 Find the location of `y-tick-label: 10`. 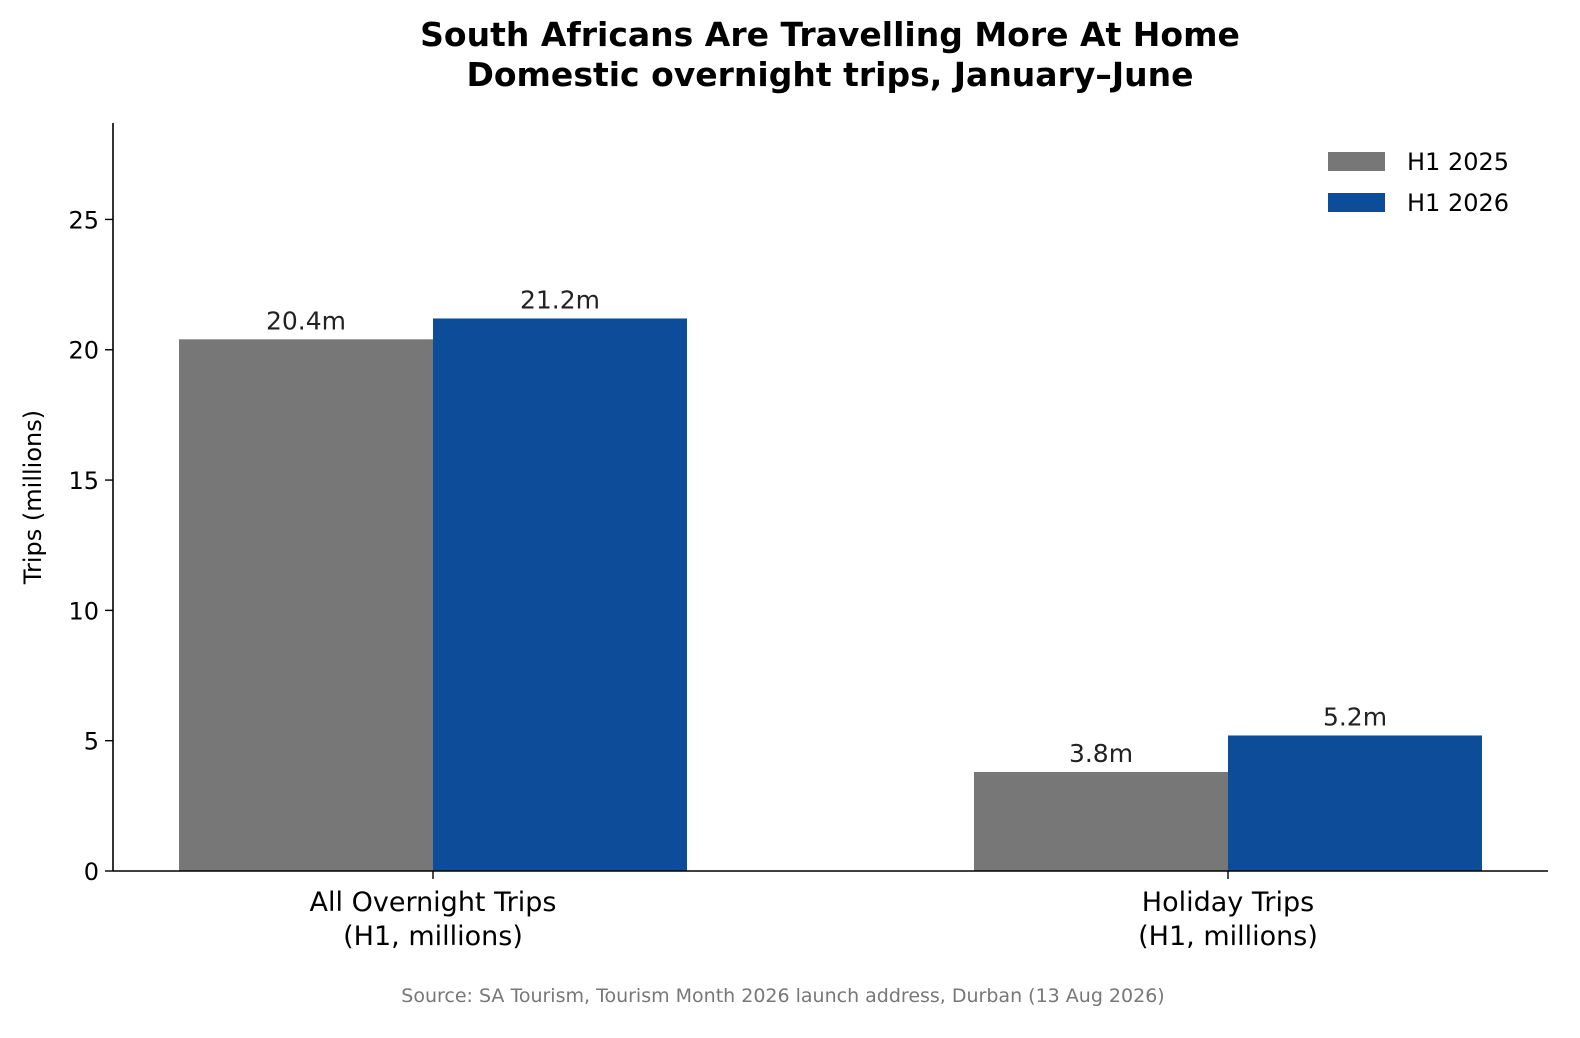

y-tick-label: 10 is located at coordinates (83, 611).